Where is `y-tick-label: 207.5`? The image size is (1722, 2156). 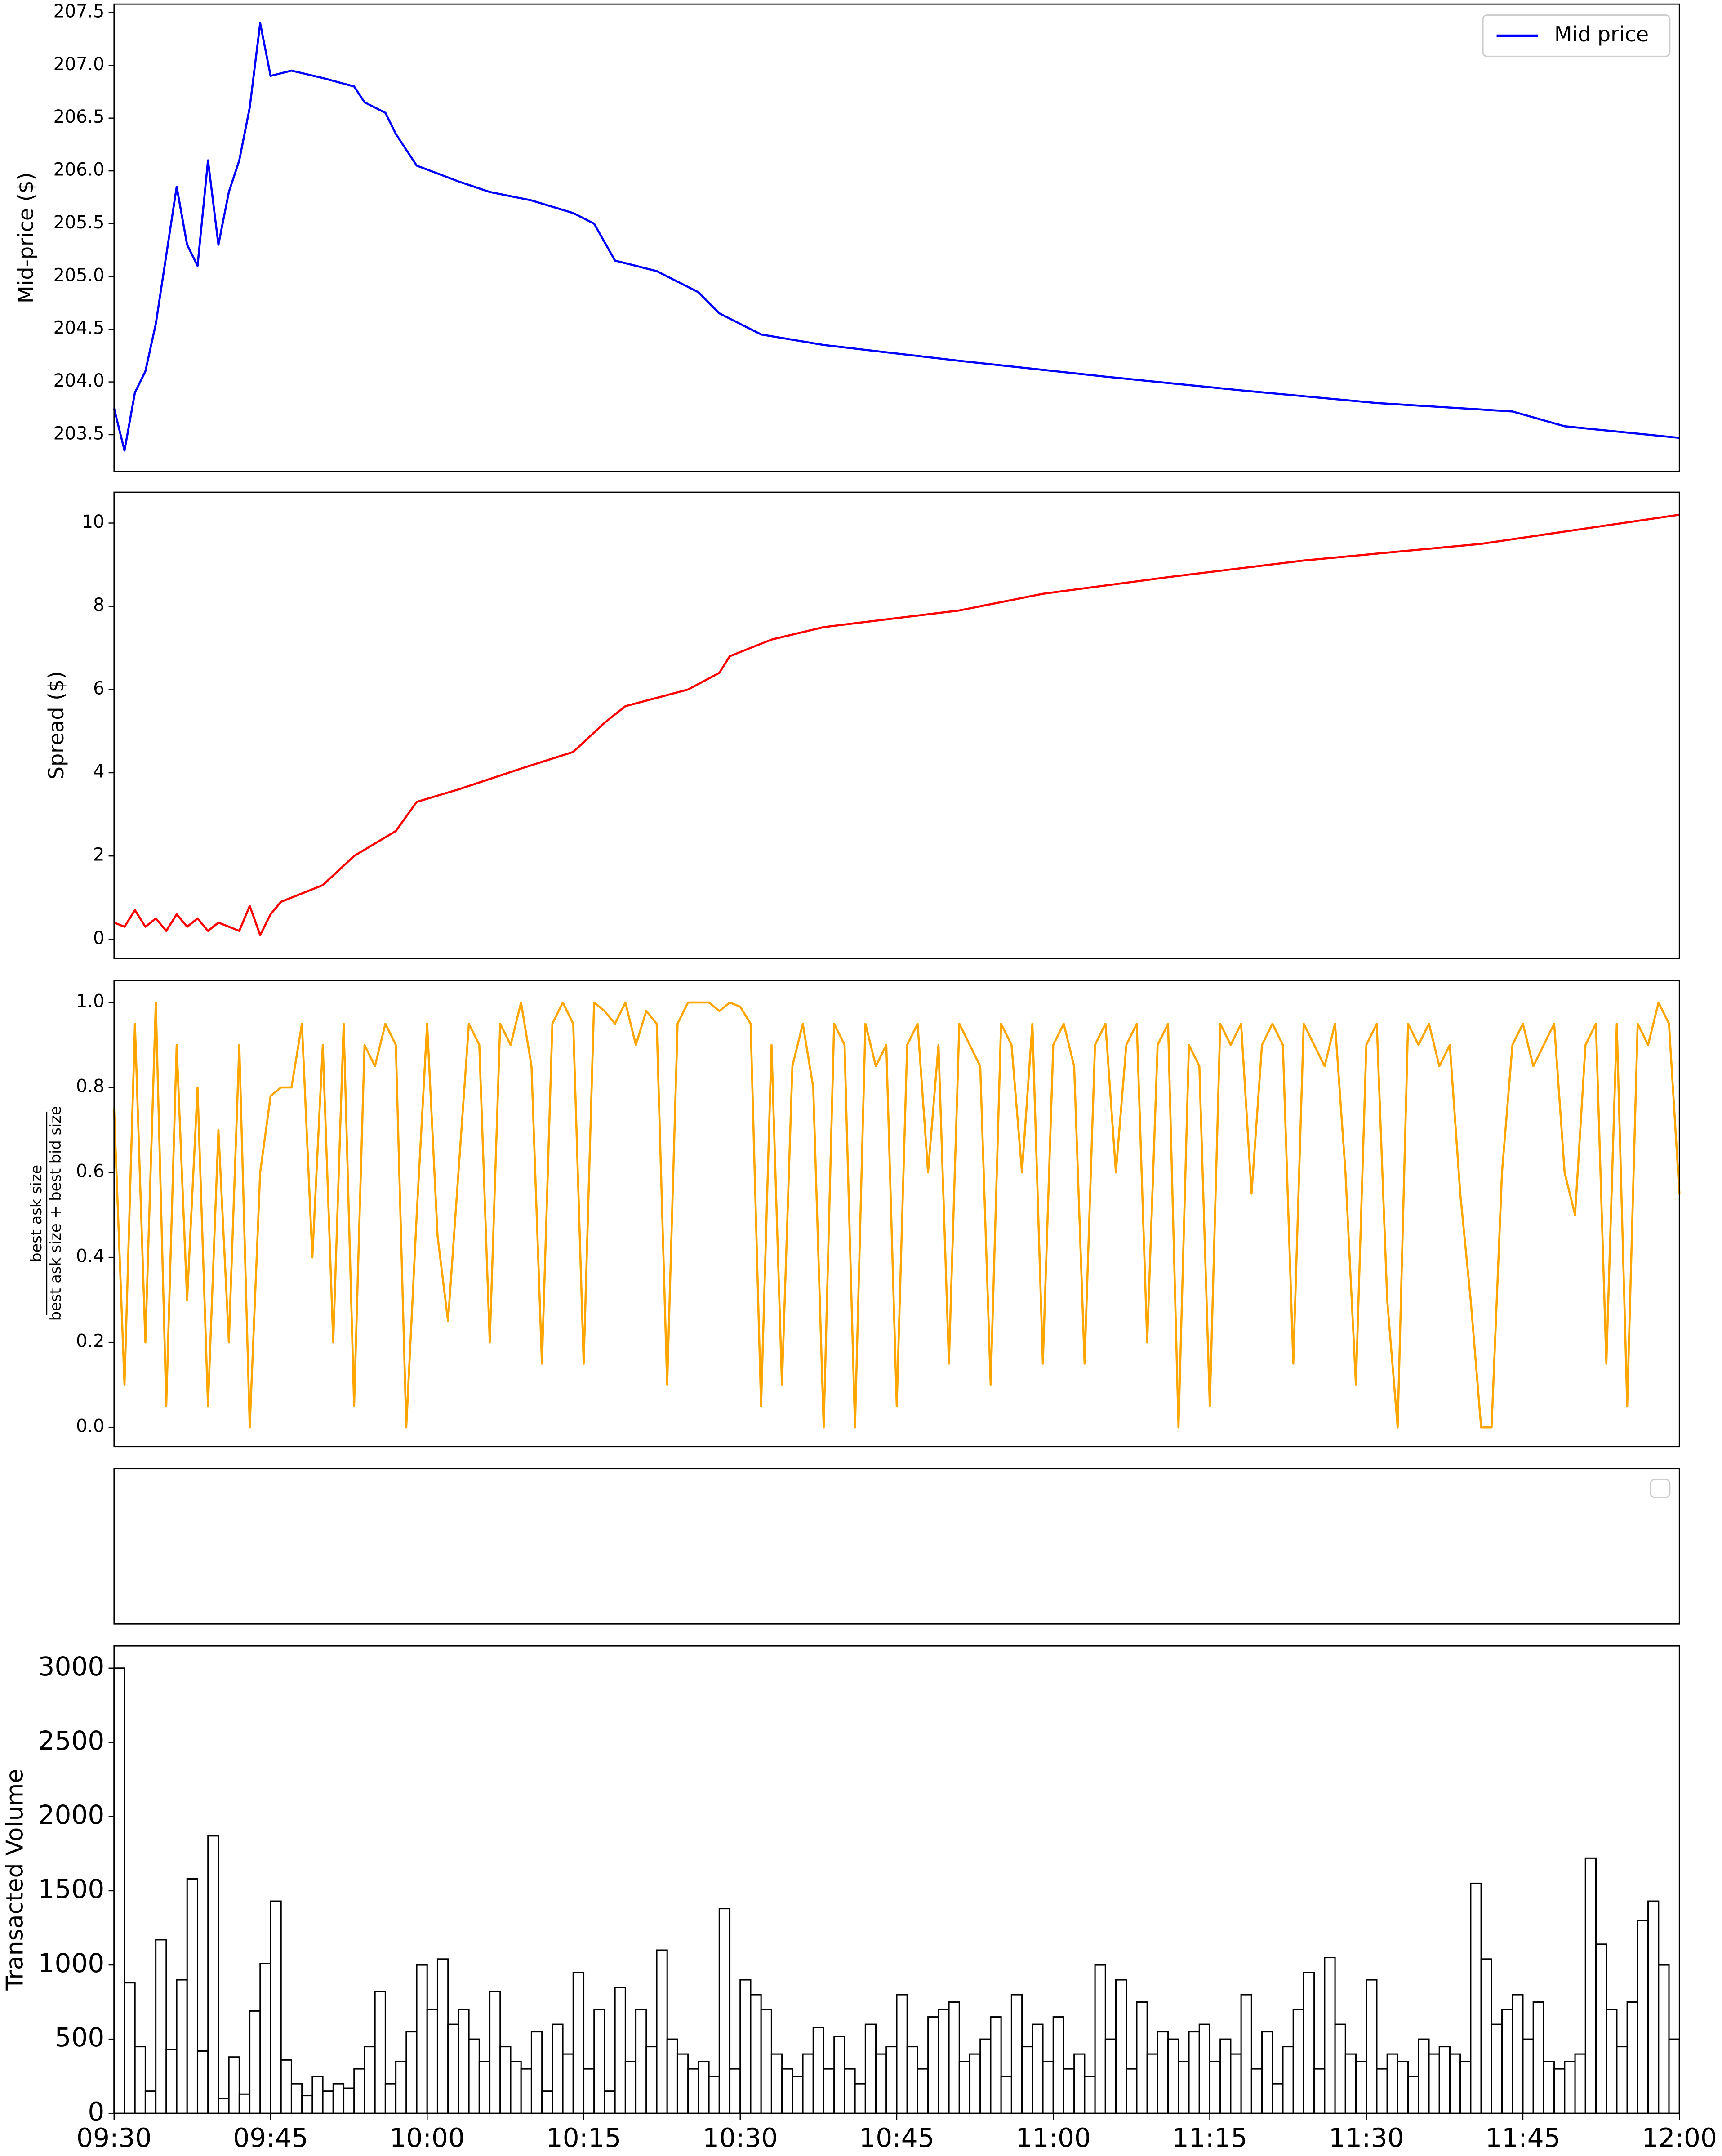 y-tick-label: 207.5 is located at coordinates (79, 11).